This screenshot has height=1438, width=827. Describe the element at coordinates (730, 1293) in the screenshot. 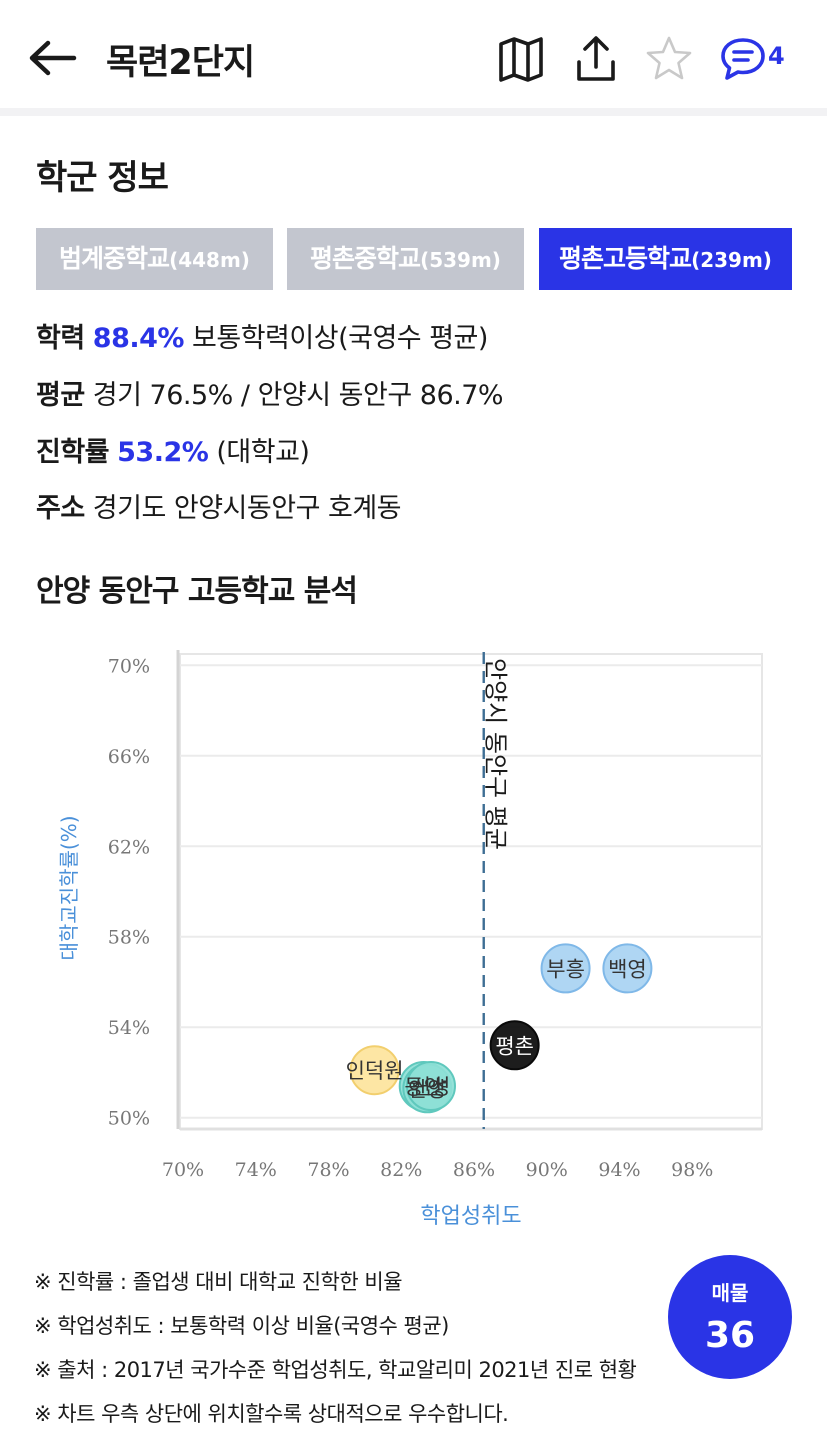

I see `listings-label: 매물` at that location.